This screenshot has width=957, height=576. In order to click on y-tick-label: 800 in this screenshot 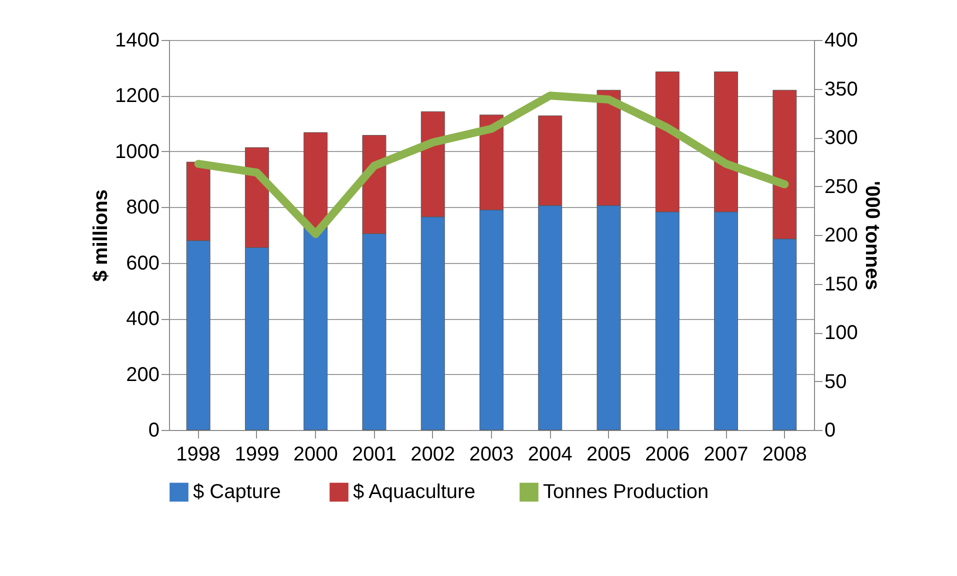, I will do `click(143, 207)`.